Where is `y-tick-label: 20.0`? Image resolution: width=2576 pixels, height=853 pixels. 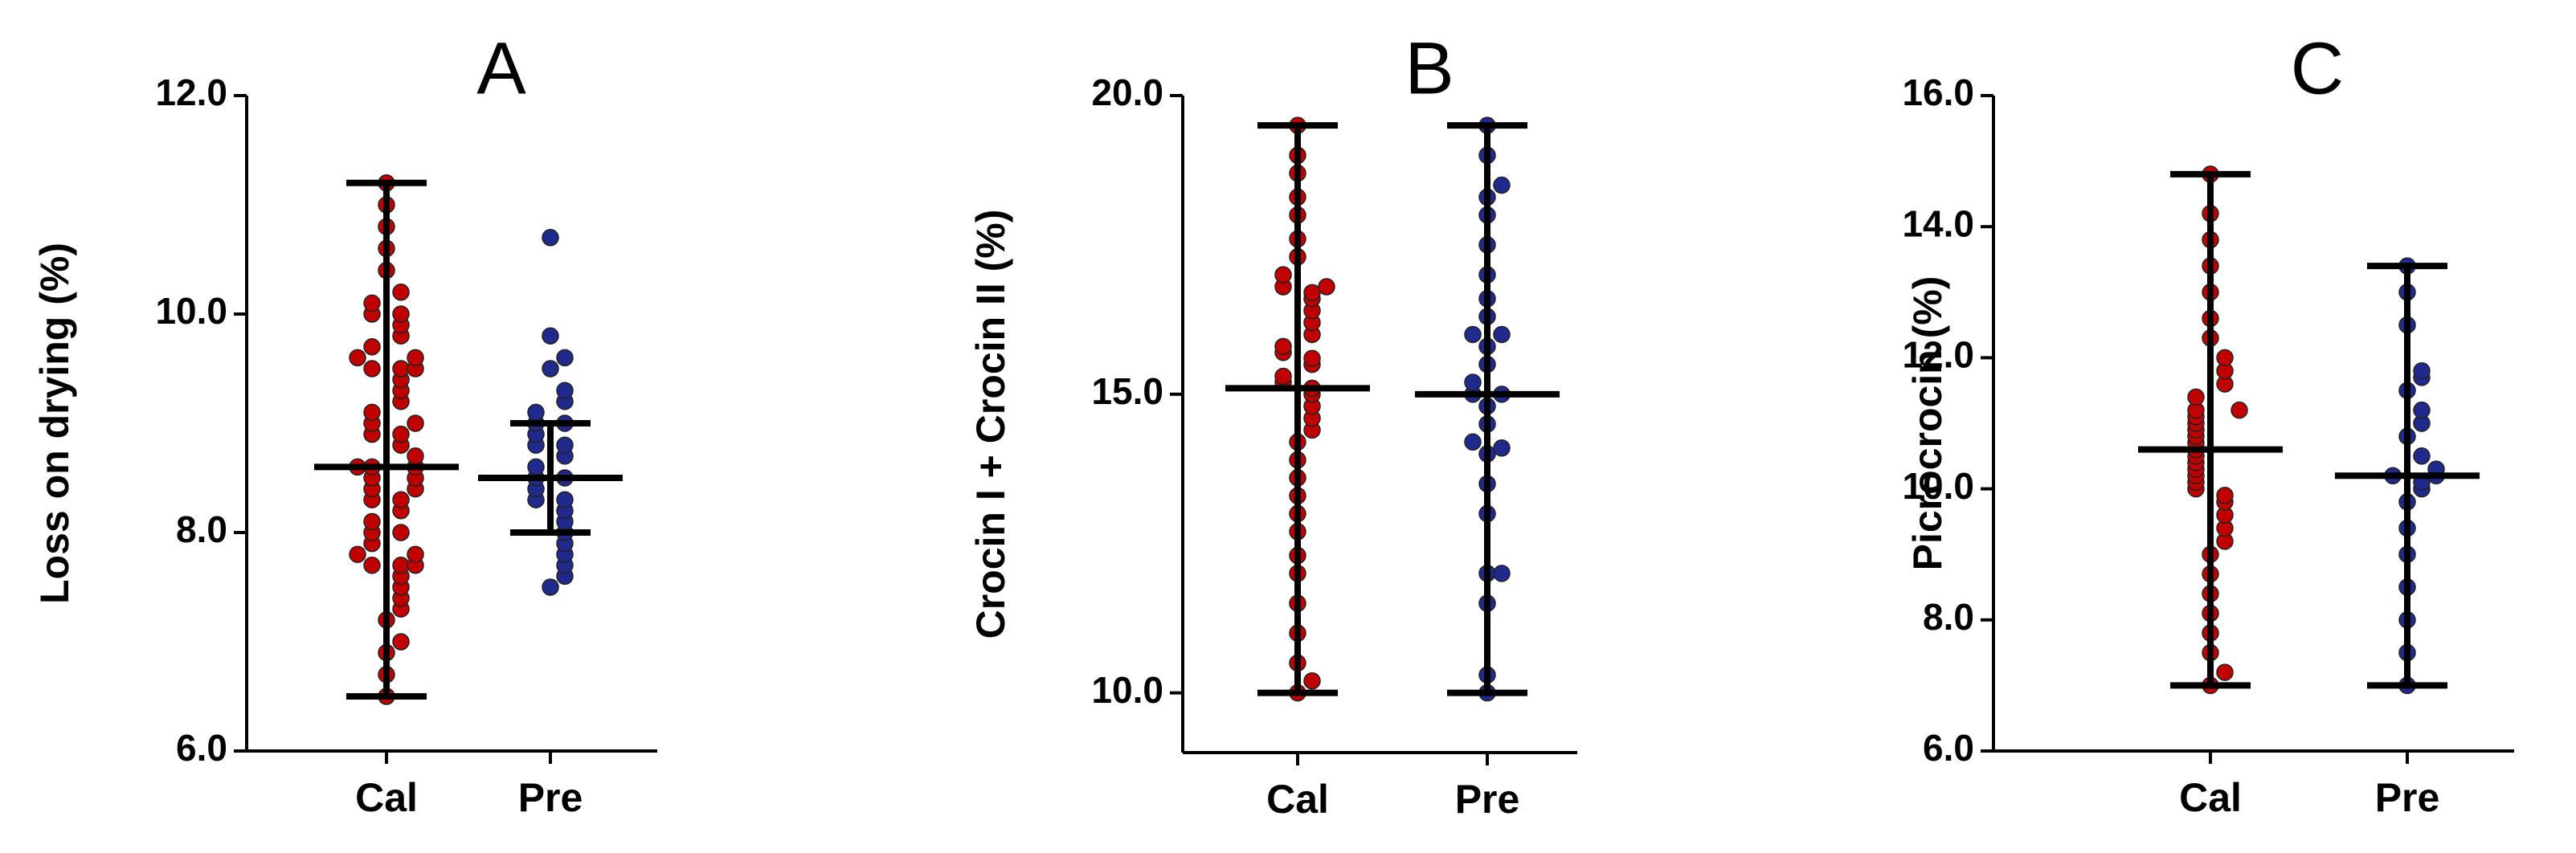
y-tick-label: 20.0 is located at coordinates (1127, 92).